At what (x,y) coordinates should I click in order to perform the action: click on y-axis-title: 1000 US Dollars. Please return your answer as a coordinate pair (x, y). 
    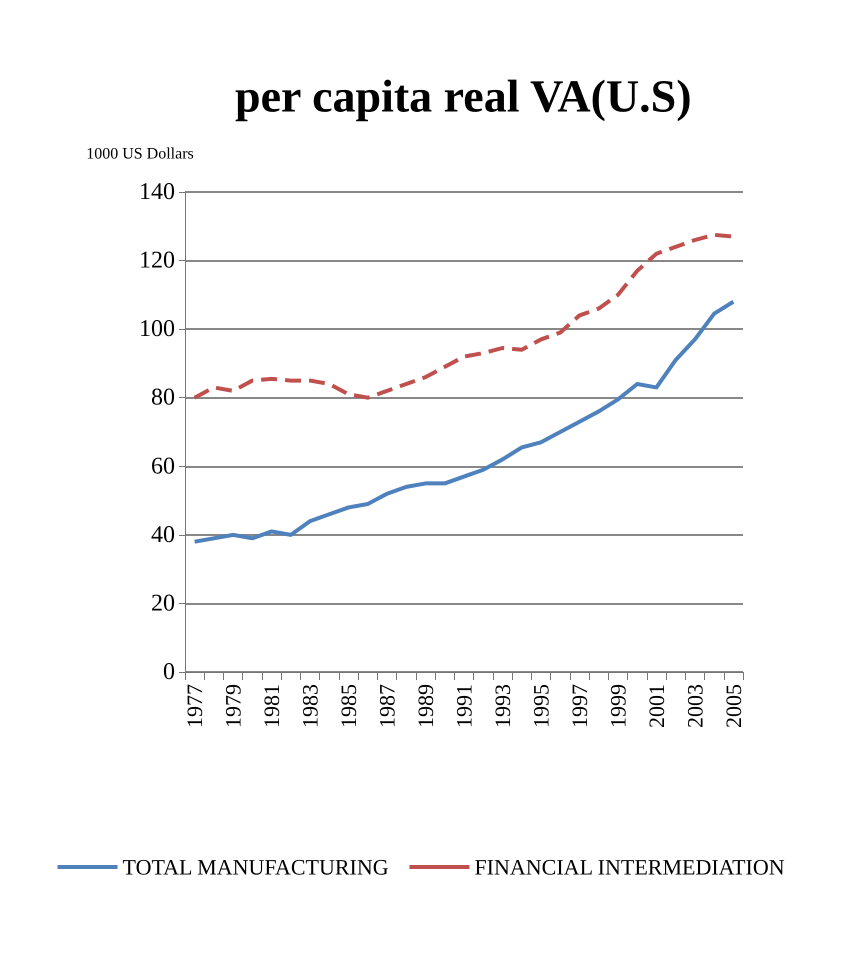
    Looking at the image, I should click on (140, 154).